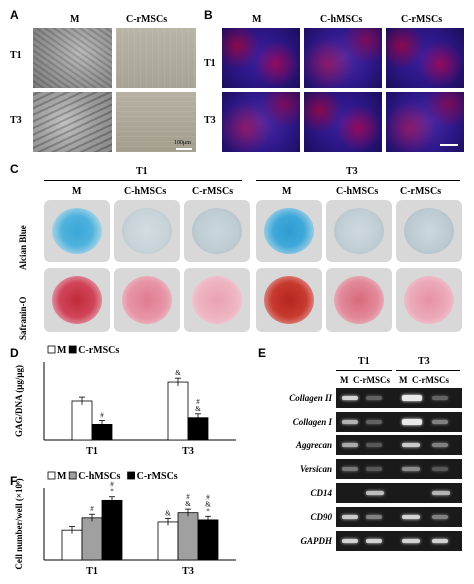 This screenshot has height=584, width=474. What do you see at coordinates (77, 191) in the screenshot?
I see `panel-c-col-1: M` at bounding box center [77, 191].